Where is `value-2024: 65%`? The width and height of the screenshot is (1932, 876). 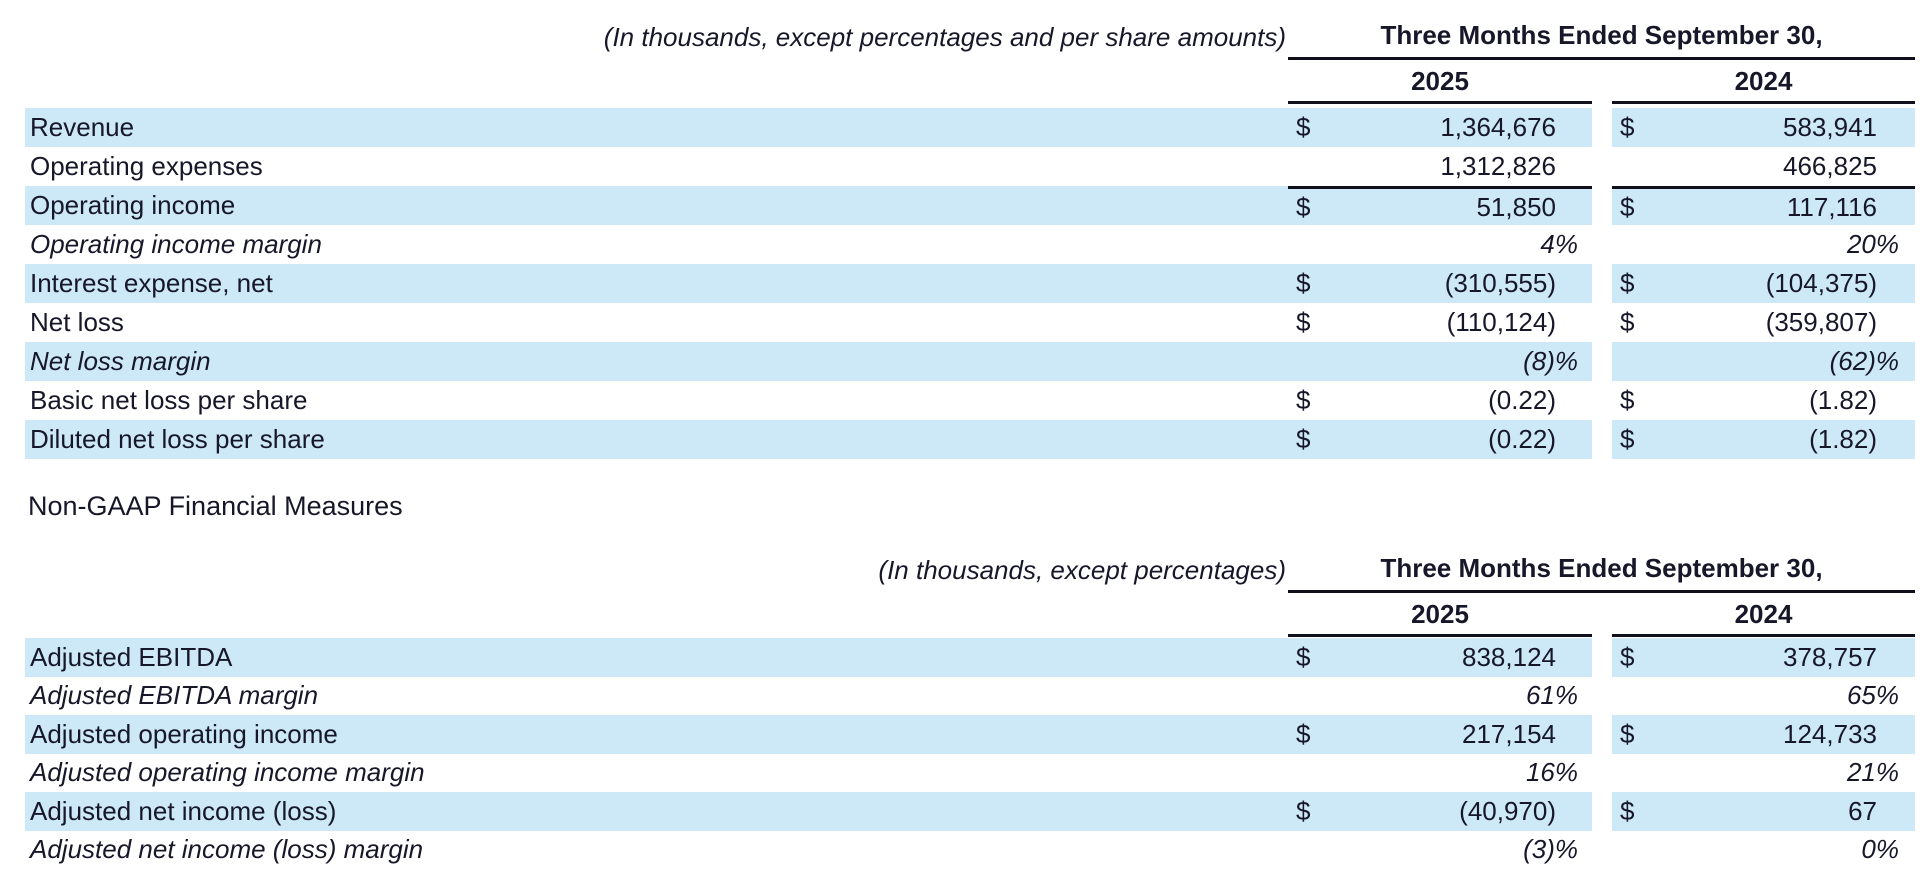 value-2024: 65% is located at coordinates (1872, 695).